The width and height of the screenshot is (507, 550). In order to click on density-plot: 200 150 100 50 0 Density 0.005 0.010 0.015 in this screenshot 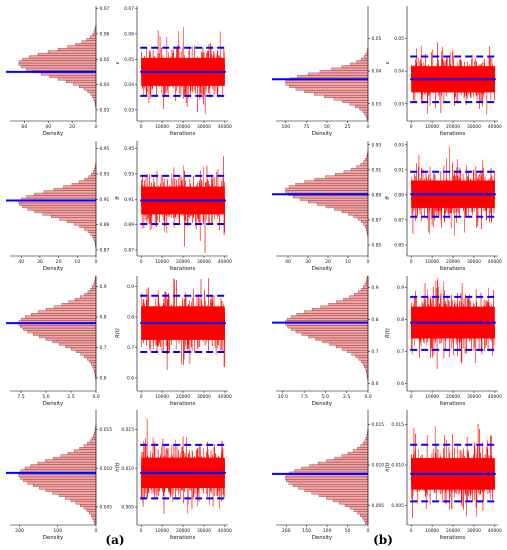, I will do `click(328, 475)`.